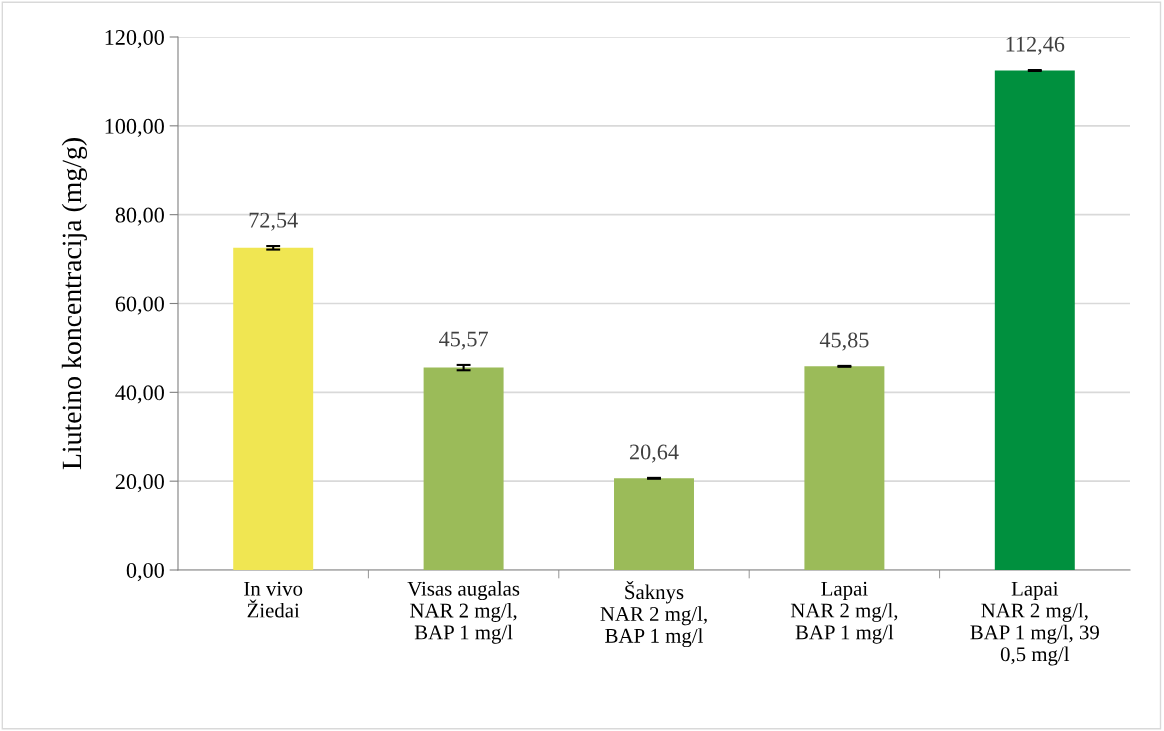 This screenshot has width=1164, height=731. I want to click on y-tick-label: 120,00, so click(134, 39).